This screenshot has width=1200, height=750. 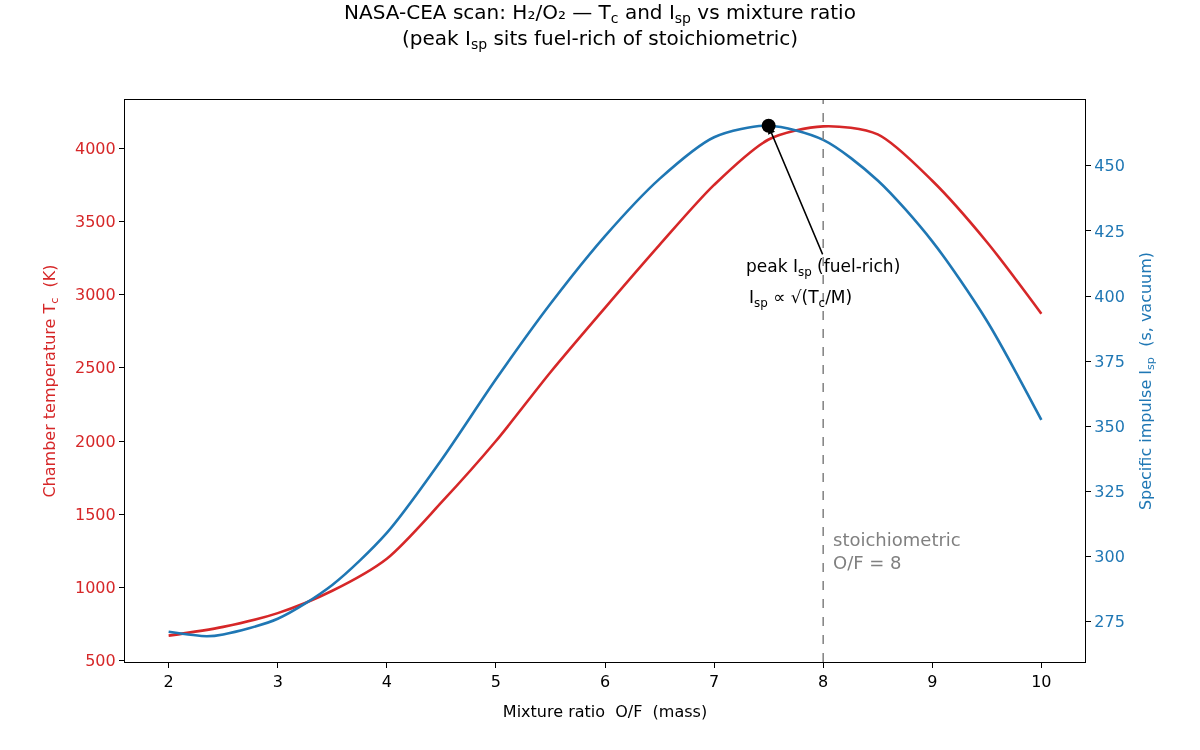 I want to click on y2-tick-label: 275, so click(x=1109, y=621).